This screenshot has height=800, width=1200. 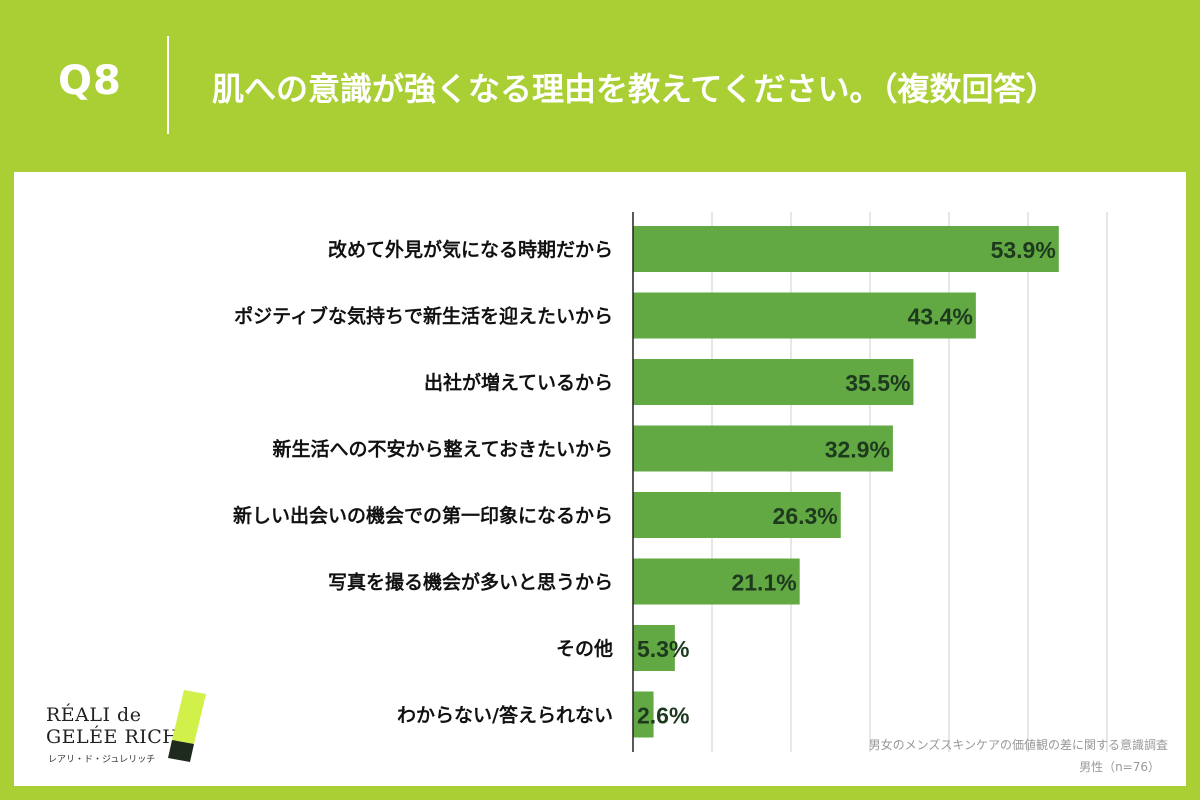 What do you see at coordinates (116, 737) in the screenshot?
I see `logo-text-line2: GELÉE RICH®` at bounding box center [116, 737].